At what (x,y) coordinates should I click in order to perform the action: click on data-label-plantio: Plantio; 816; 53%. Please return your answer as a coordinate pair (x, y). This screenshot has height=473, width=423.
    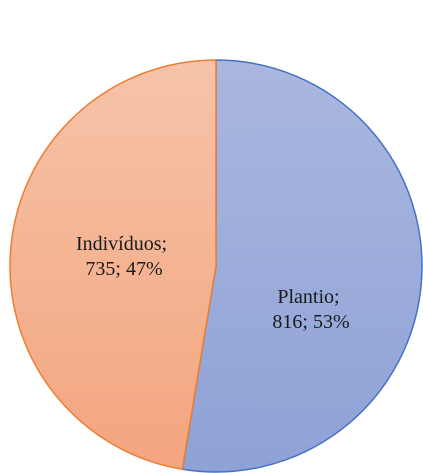
    Looking at the image, I should click on (310, 309).